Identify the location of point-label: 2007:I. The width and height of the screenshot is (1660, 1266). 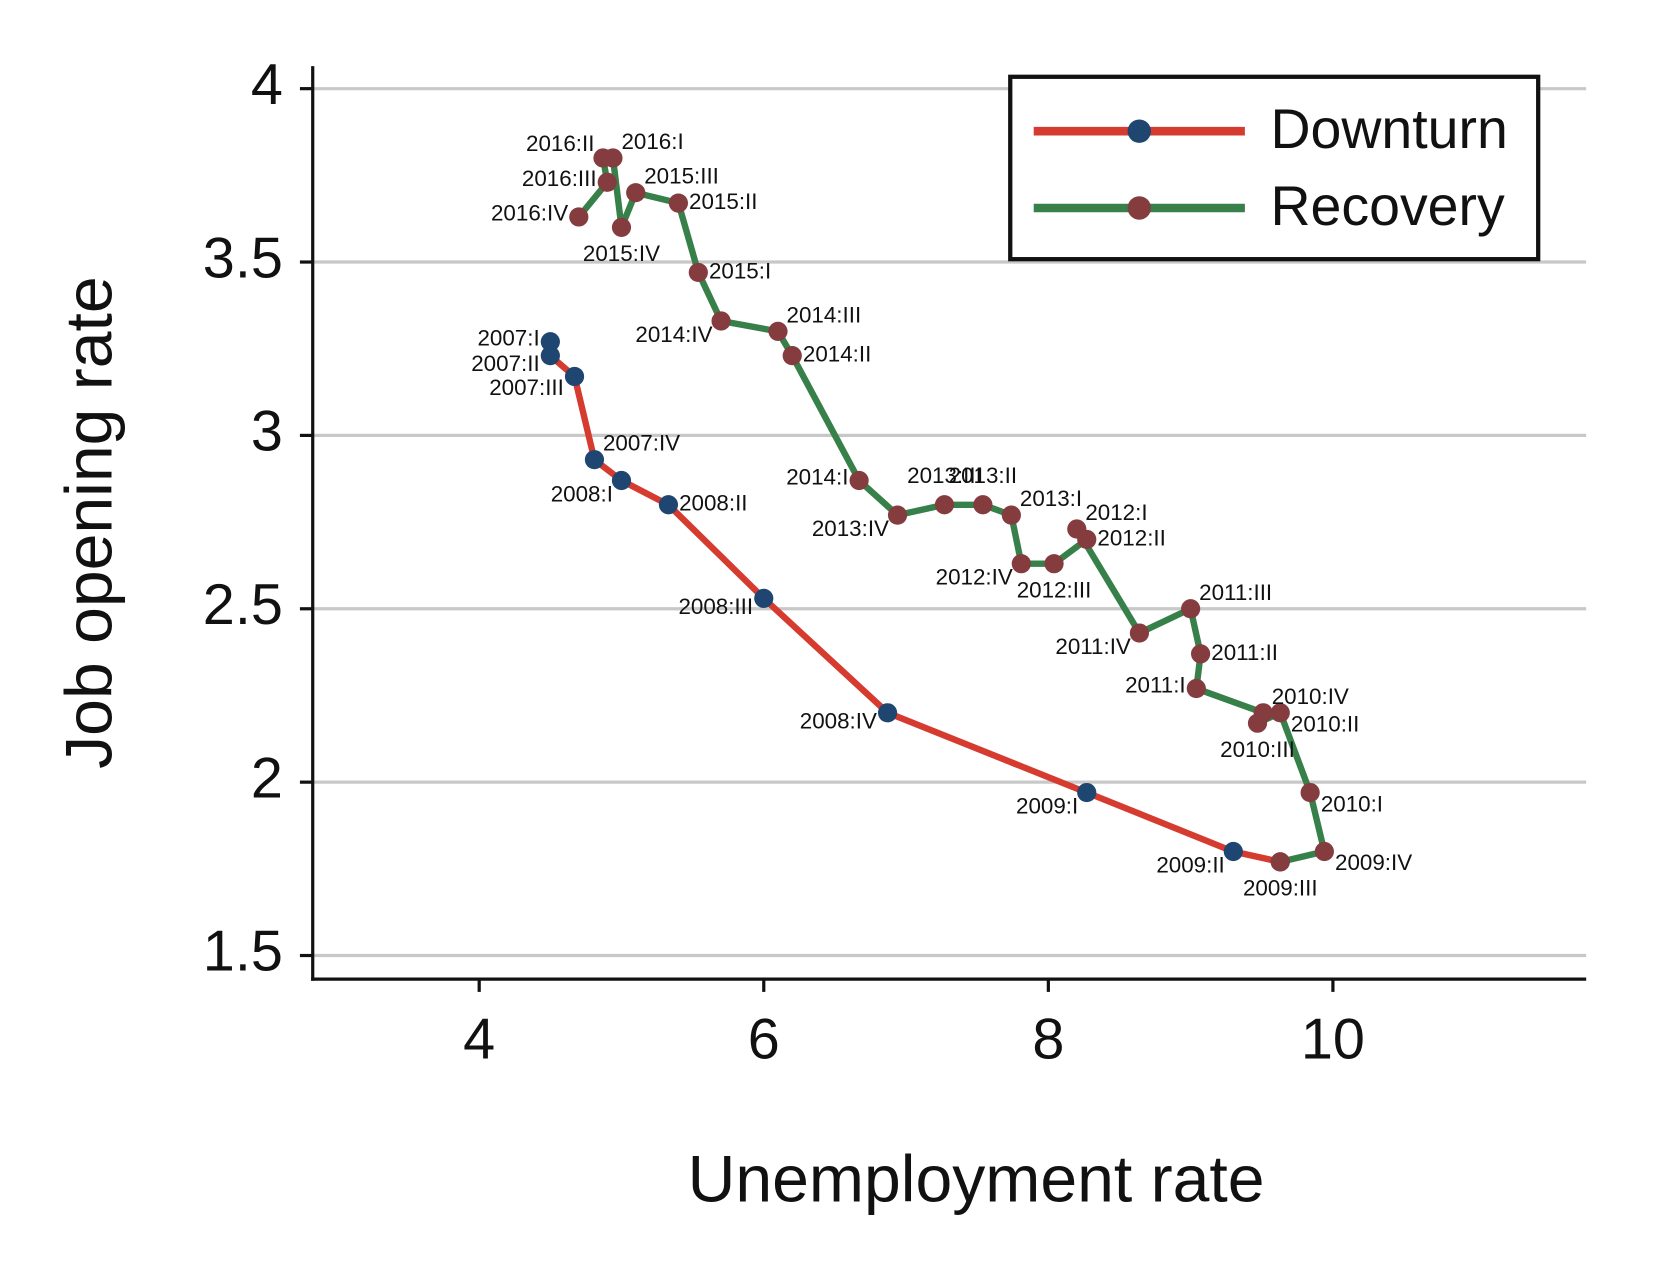
(508, 338).